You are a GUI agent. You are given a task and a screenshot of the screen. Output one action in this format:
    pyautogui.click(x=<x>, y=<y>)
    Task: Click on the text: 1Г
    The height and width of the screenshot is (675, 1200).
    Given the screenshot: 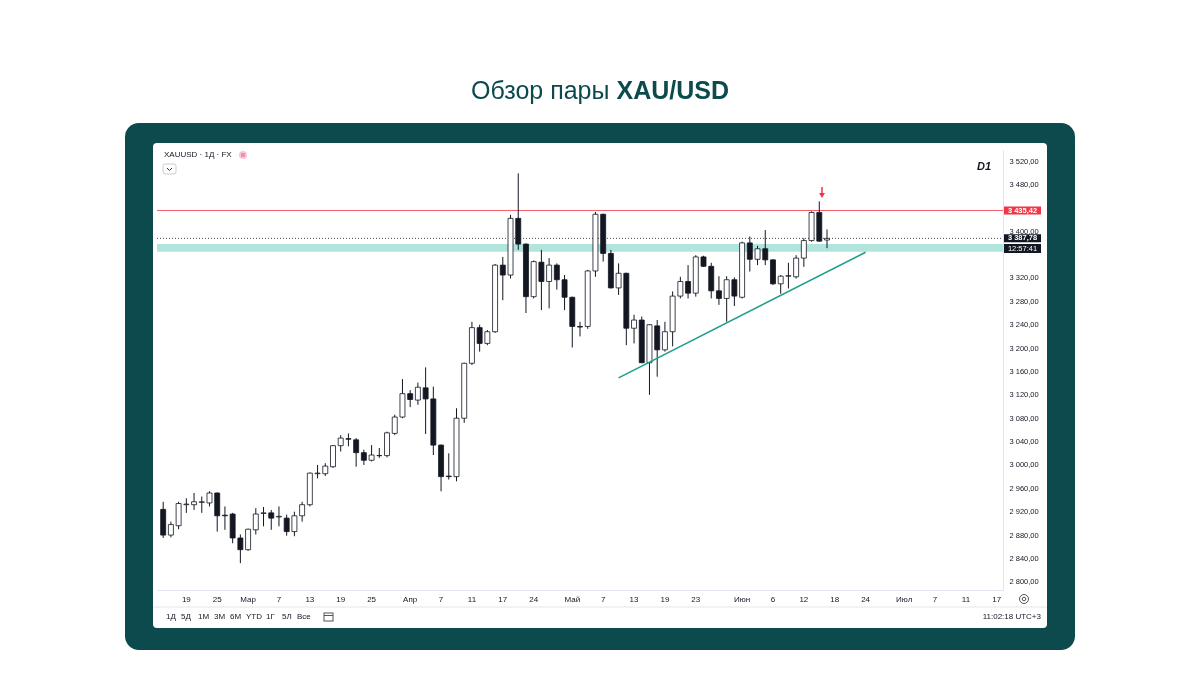 What is the action you would take?
    pyautogui.click(x=270, y=617)
    